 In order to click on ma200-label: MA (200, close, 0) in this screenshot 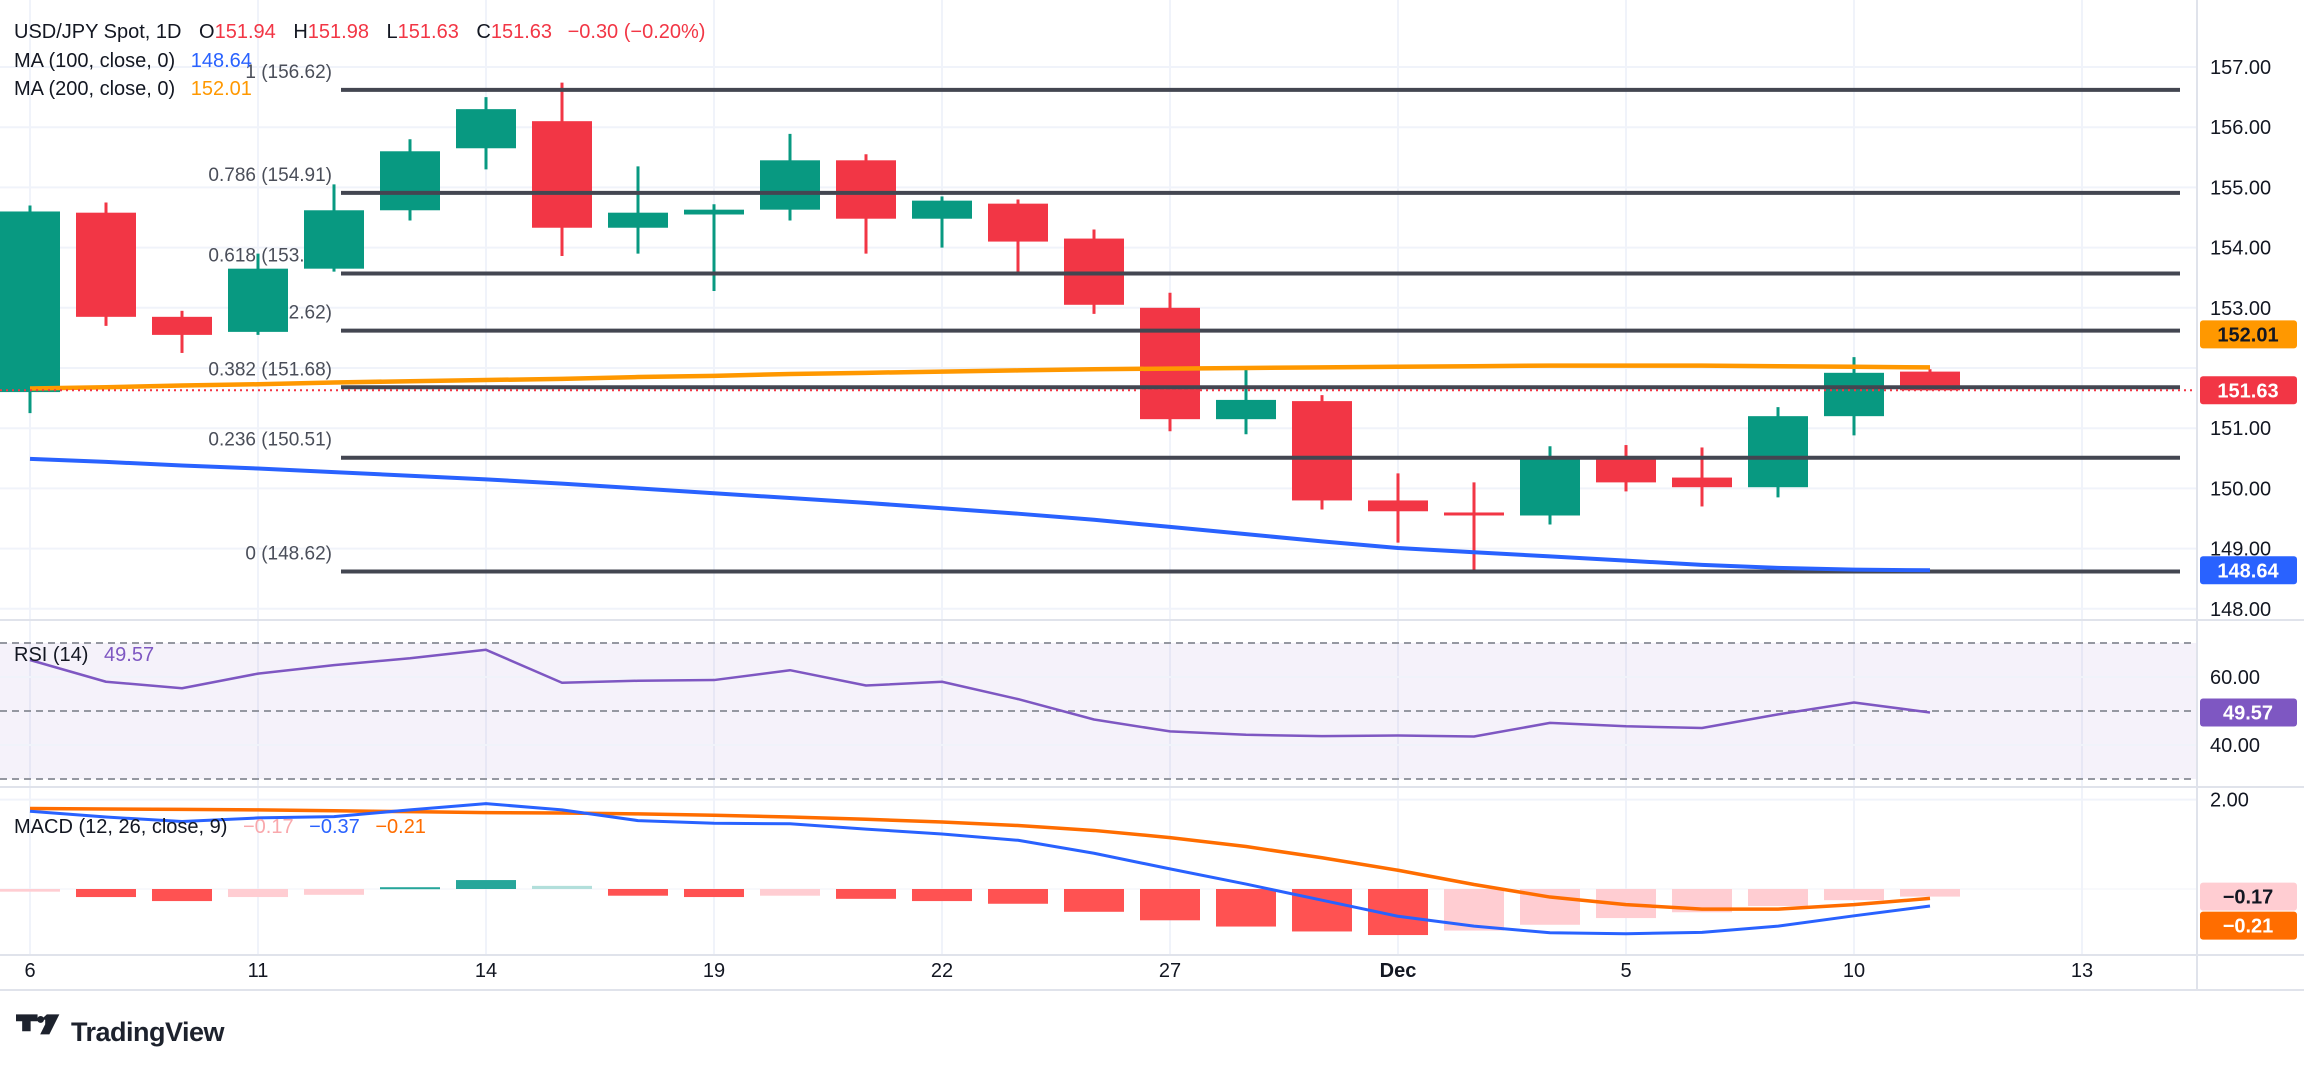, I will do `click(95, 89)`.